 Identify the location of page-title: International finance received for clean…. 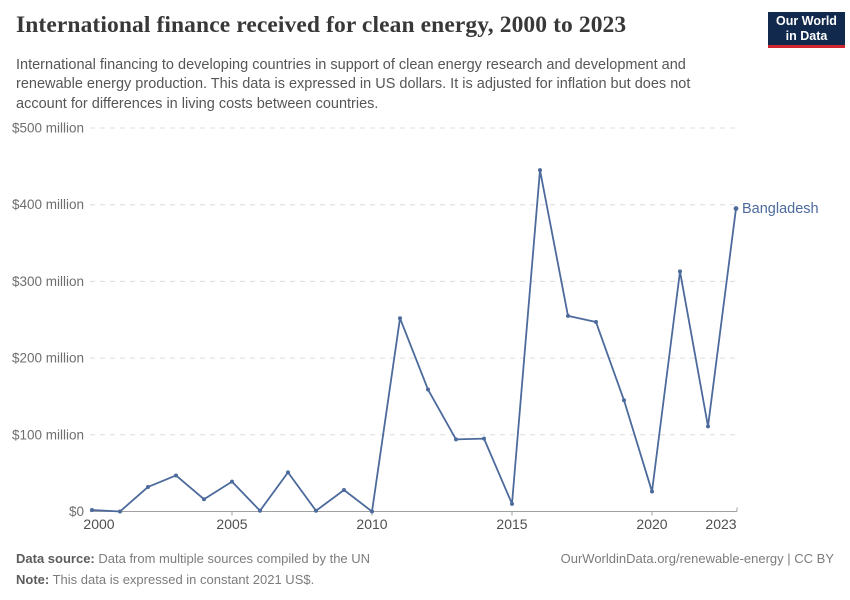
(321, 25).